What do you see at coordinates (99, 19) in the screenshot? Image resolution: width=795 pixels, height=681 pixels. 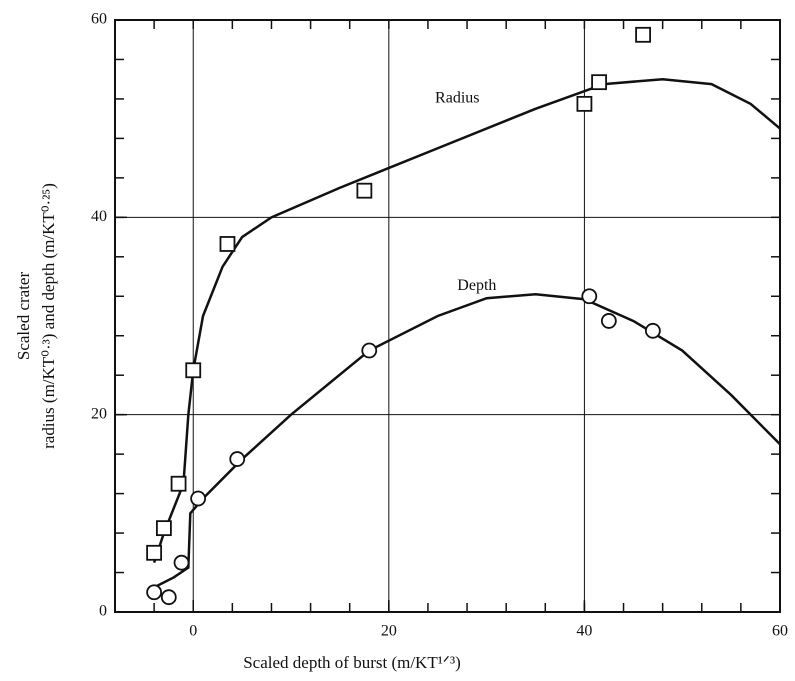 I see `y-tick-label: 60` at bounding box center [99, 19].